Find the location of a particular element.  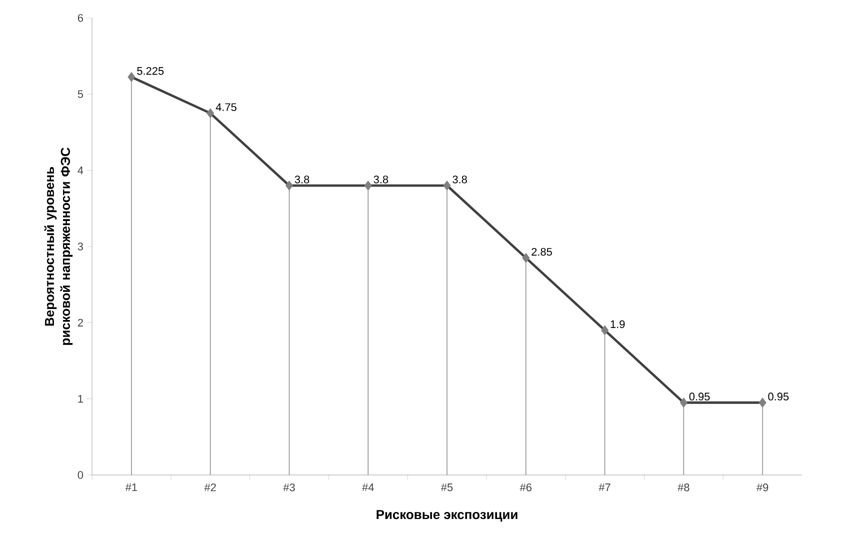

y-tick-label: 2 is located at coordinates (80, 322).